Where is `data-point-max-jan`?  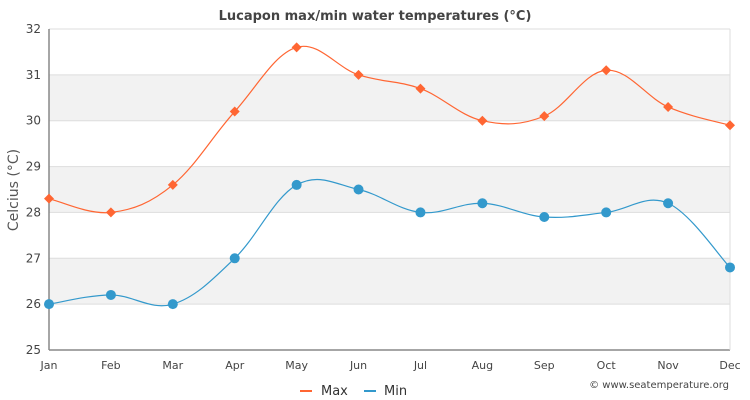
data-point-max-jan is located at coordinates (49, 198).